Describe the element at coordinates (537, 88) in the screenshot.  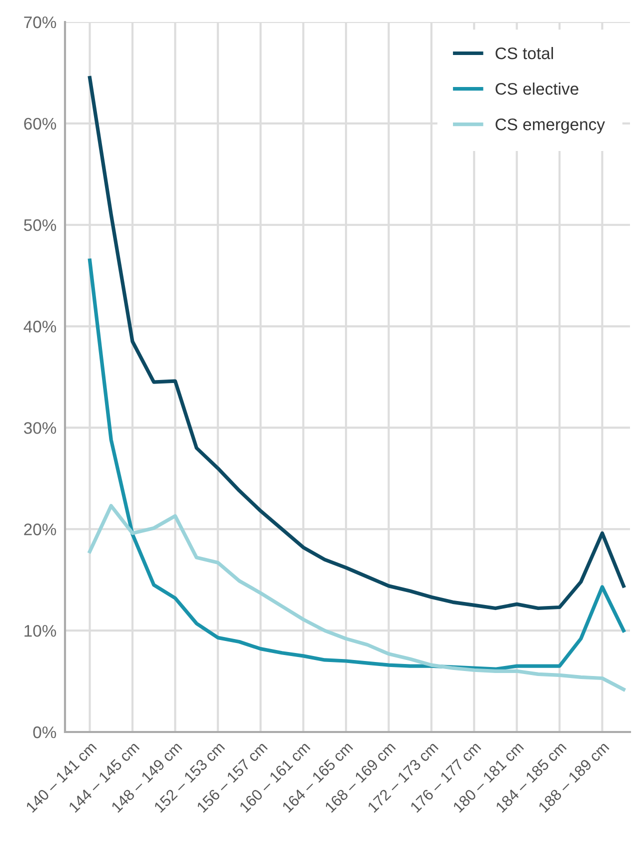
I see `legend-label: CS elective` at that location.